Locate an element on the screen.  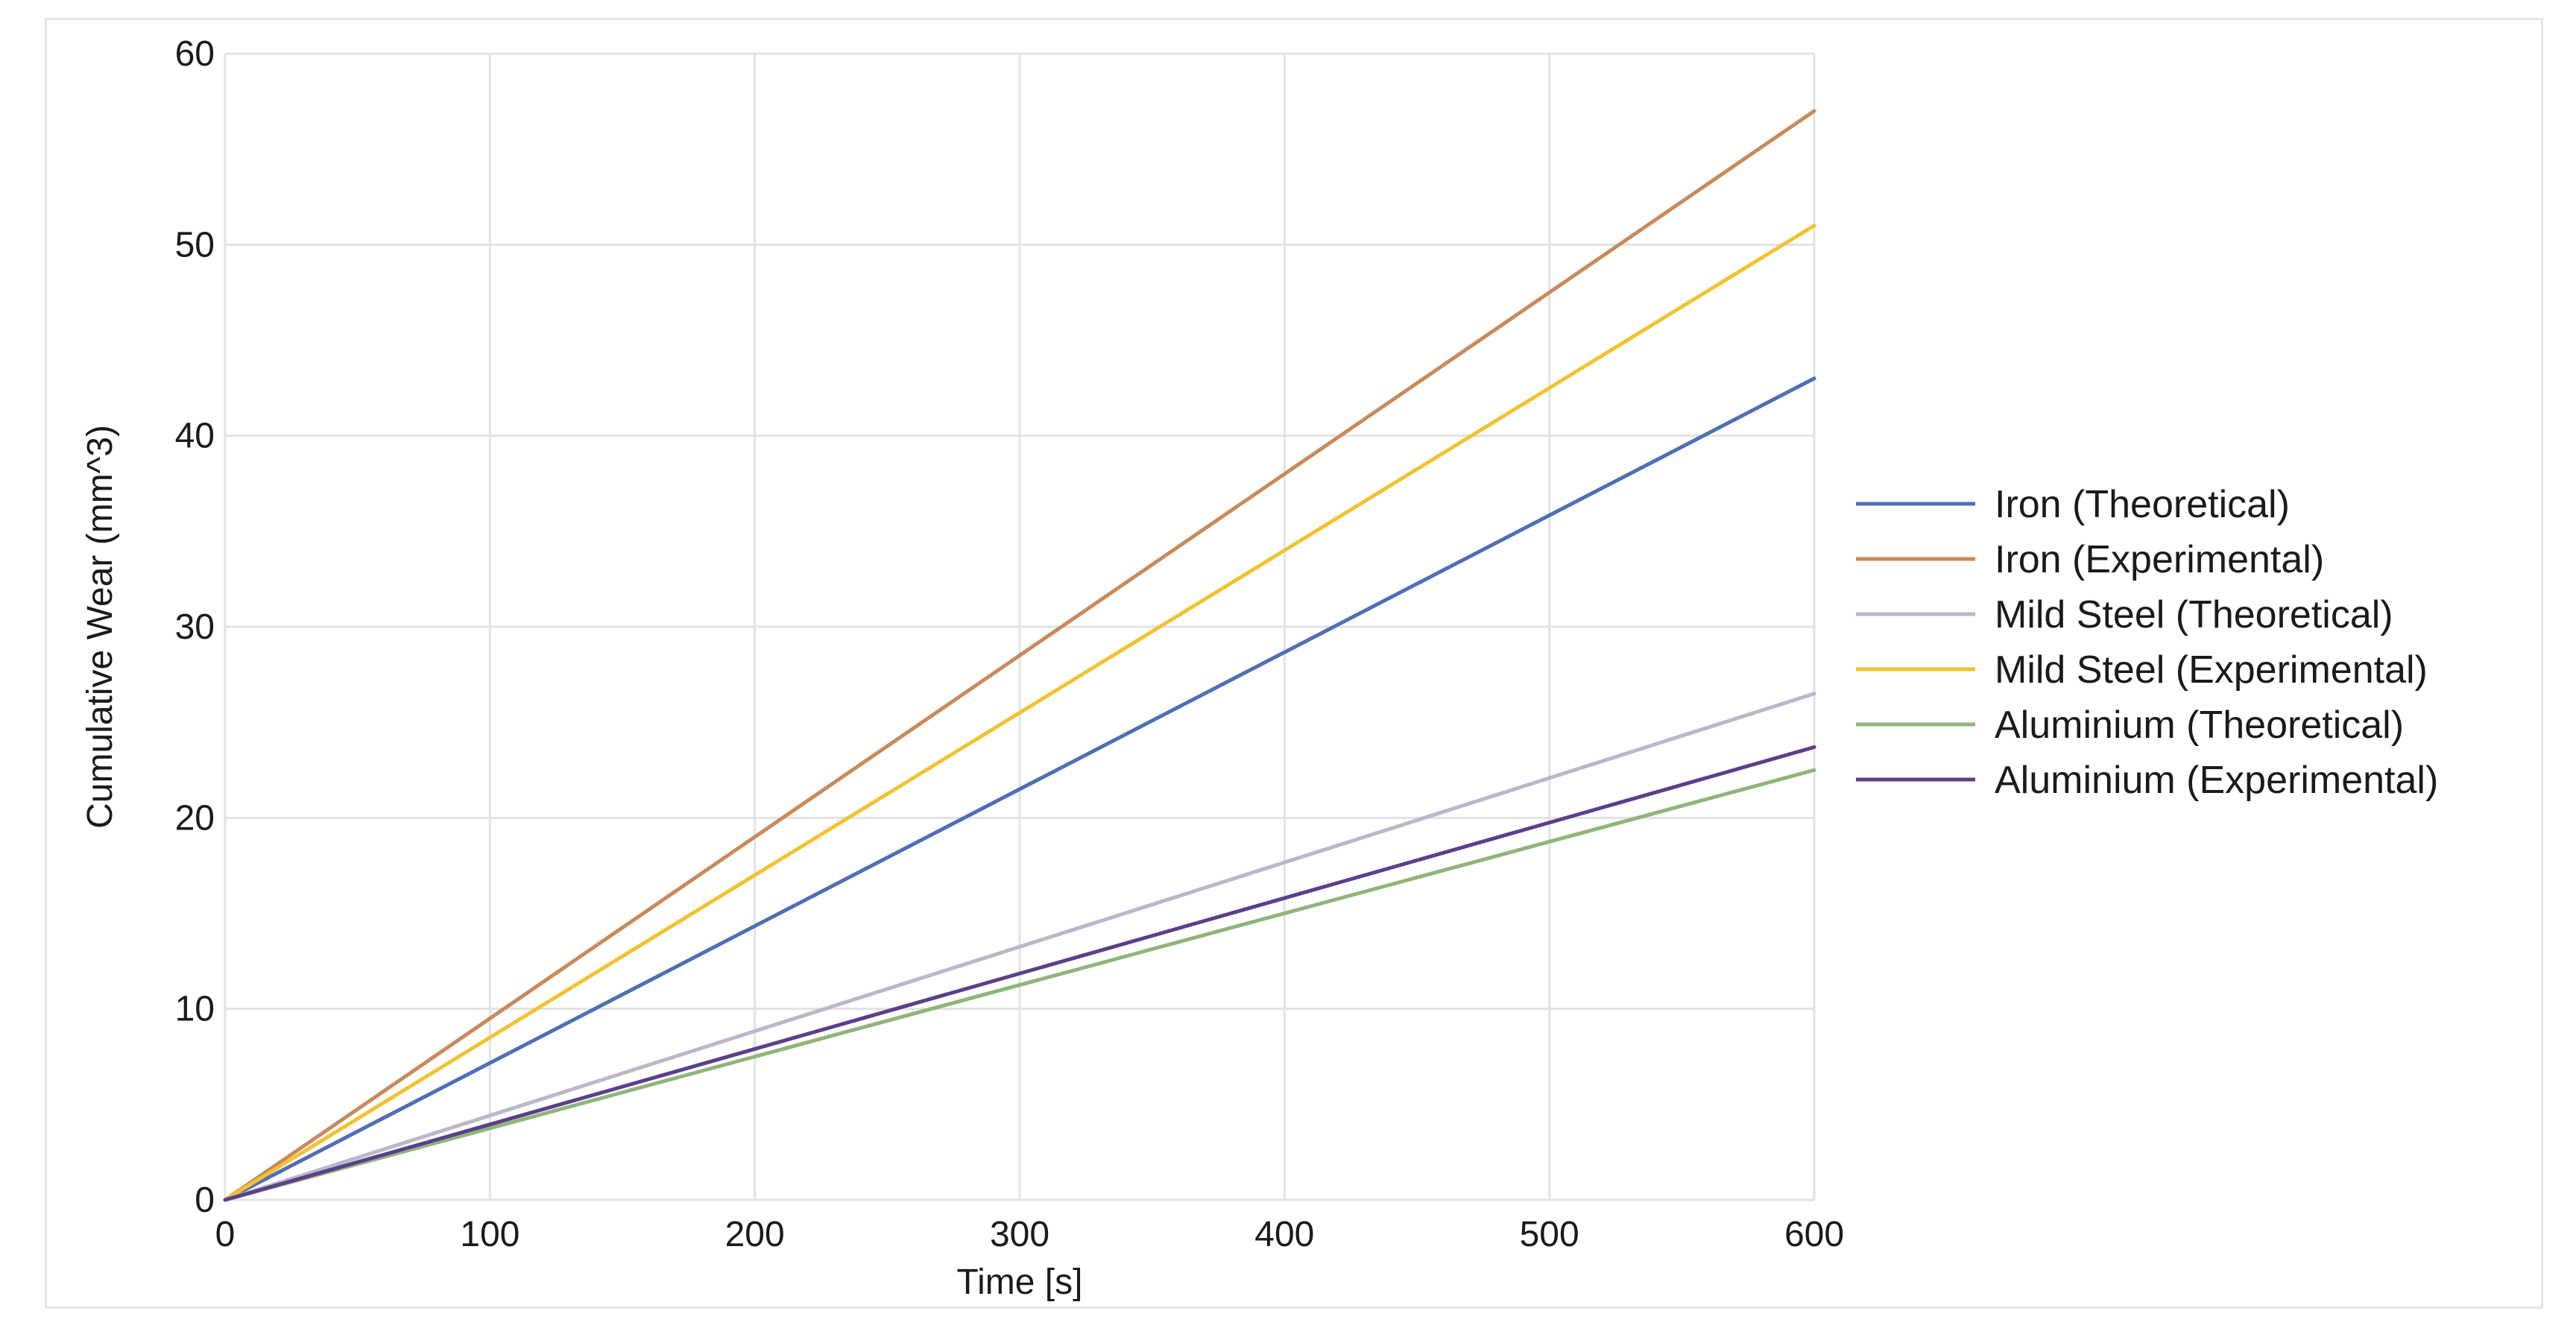
x-tick-label: 300 is located at coordinates (1019, 1235).